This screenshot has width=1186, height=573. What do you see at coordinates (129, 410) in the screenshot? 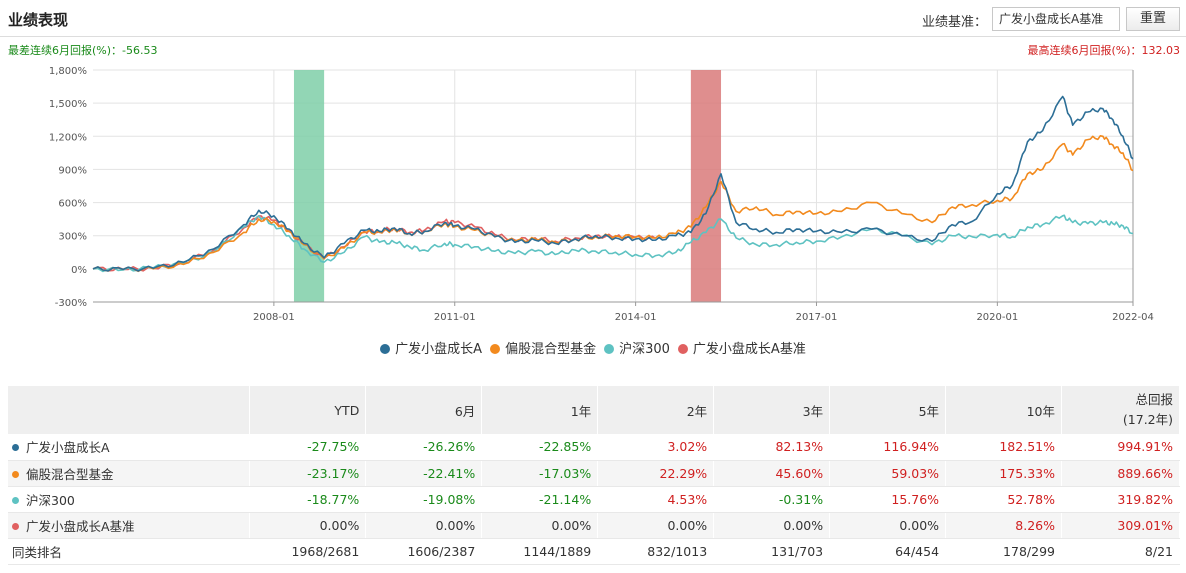
I see `header-name-cell` at bounding box center [129, 410].